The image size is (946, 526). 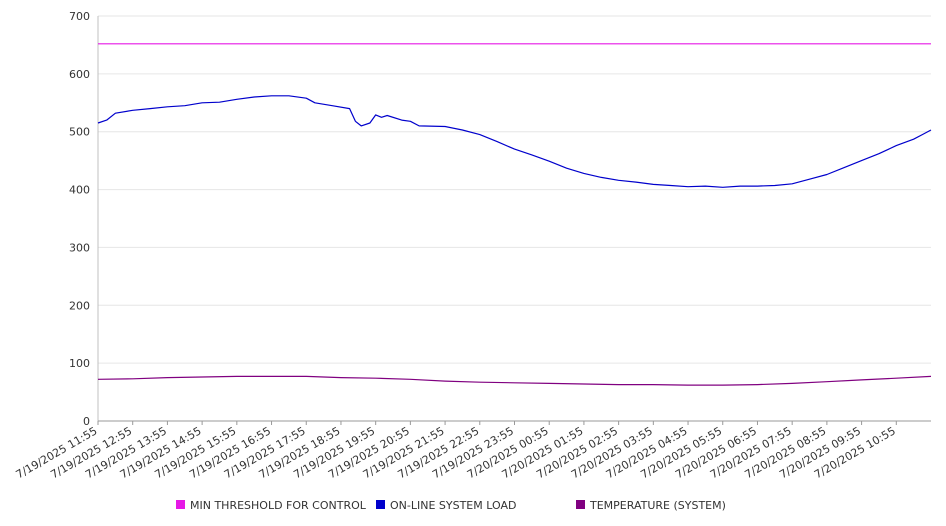 What do you see at coordinates (657, 505) in the screenshot?
I see `legend-label-2: TEMPERATURE (SYSTEM)` at bounding box center [657, 505].